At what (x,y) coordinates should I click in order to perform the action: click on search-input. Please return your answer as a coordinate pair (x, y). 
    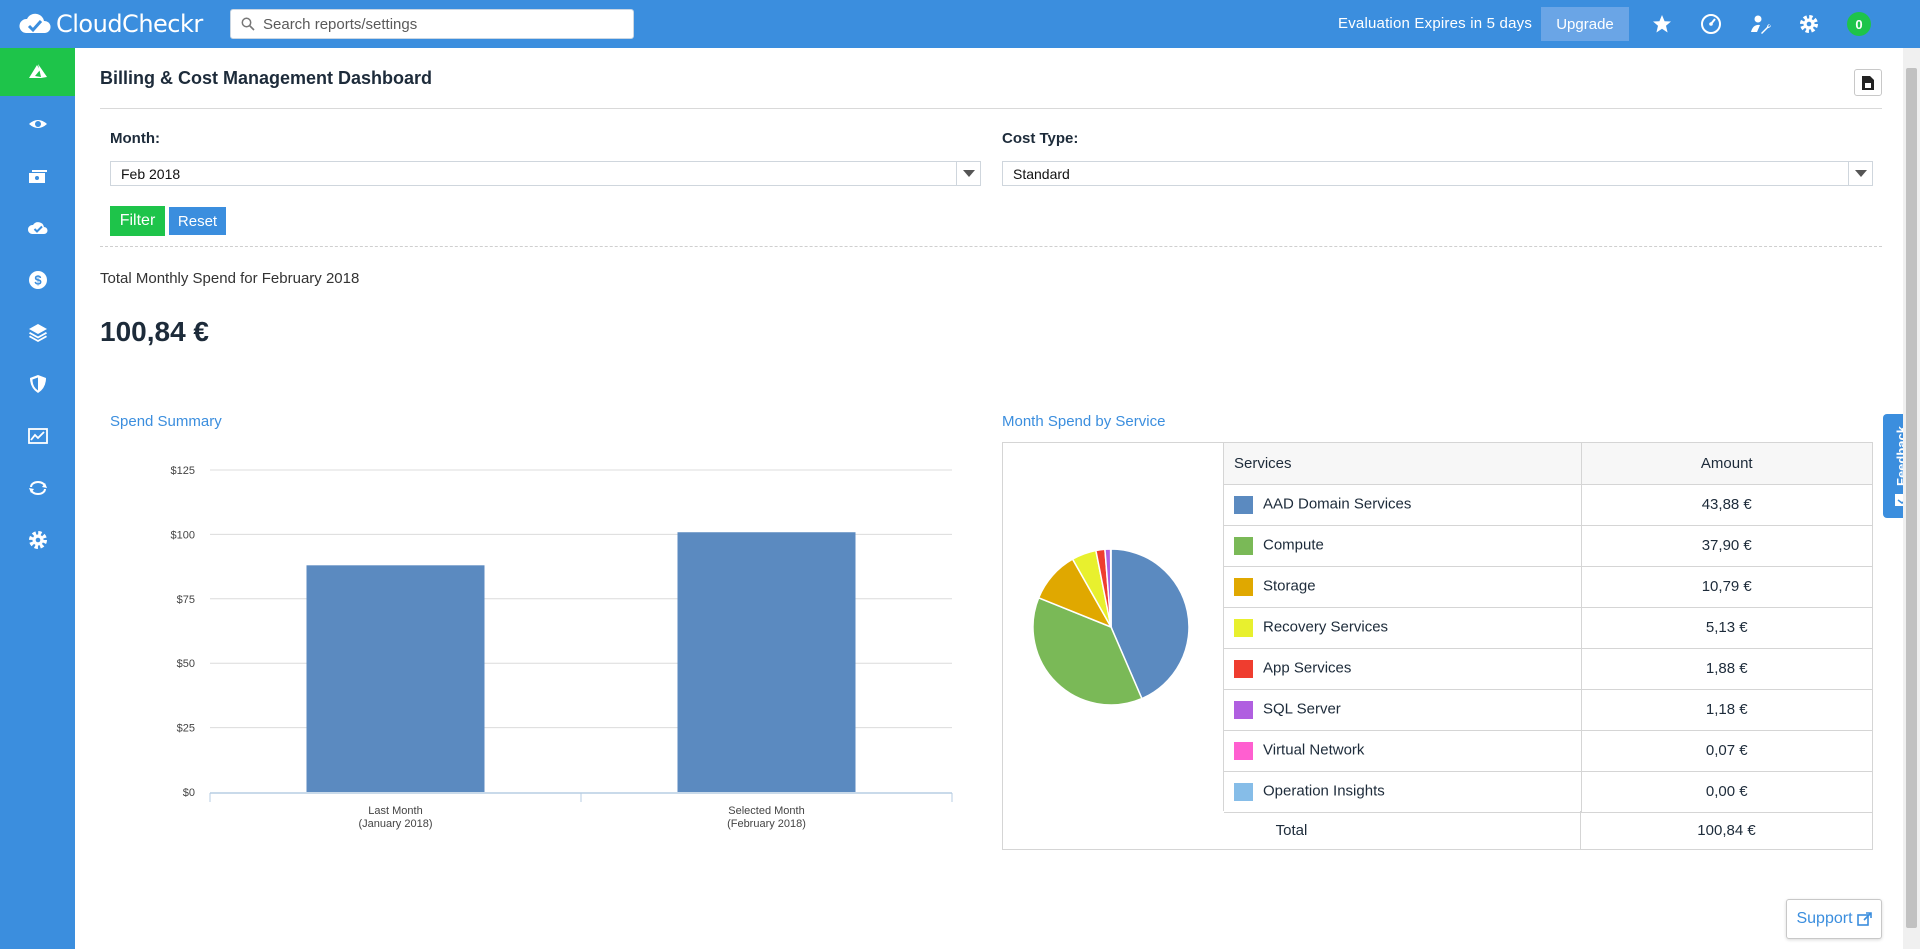
    Looking at the image, I should click on (448, 24).